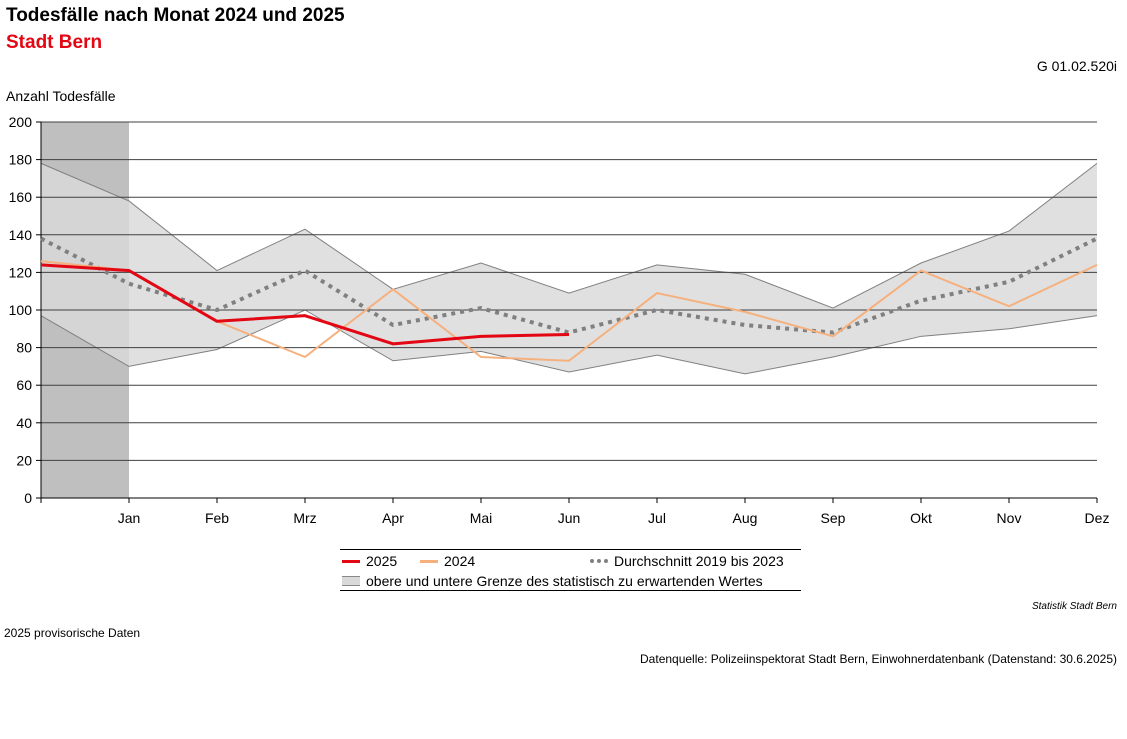 The image size is (1127, 739). What do you see at coordinates (61, 96) in the screenshot?
I see `y-axis-label: Anzahl Todesfälle` at bounding box center [61, 96].